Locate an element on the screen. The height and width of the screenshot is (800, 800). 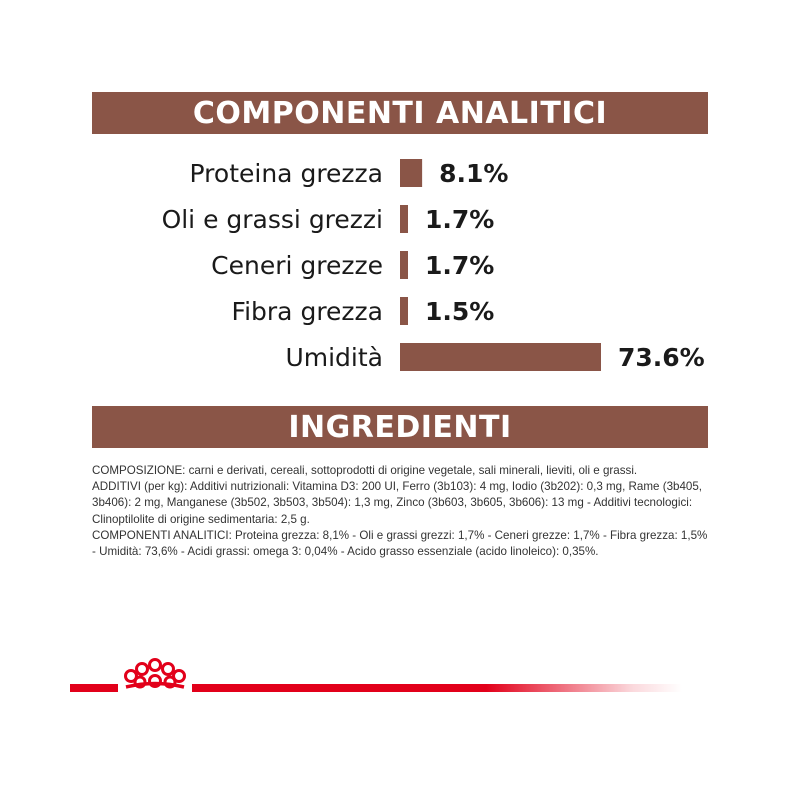
category-label: Oli e grassi grezzi is located at coordinates (272, 219).